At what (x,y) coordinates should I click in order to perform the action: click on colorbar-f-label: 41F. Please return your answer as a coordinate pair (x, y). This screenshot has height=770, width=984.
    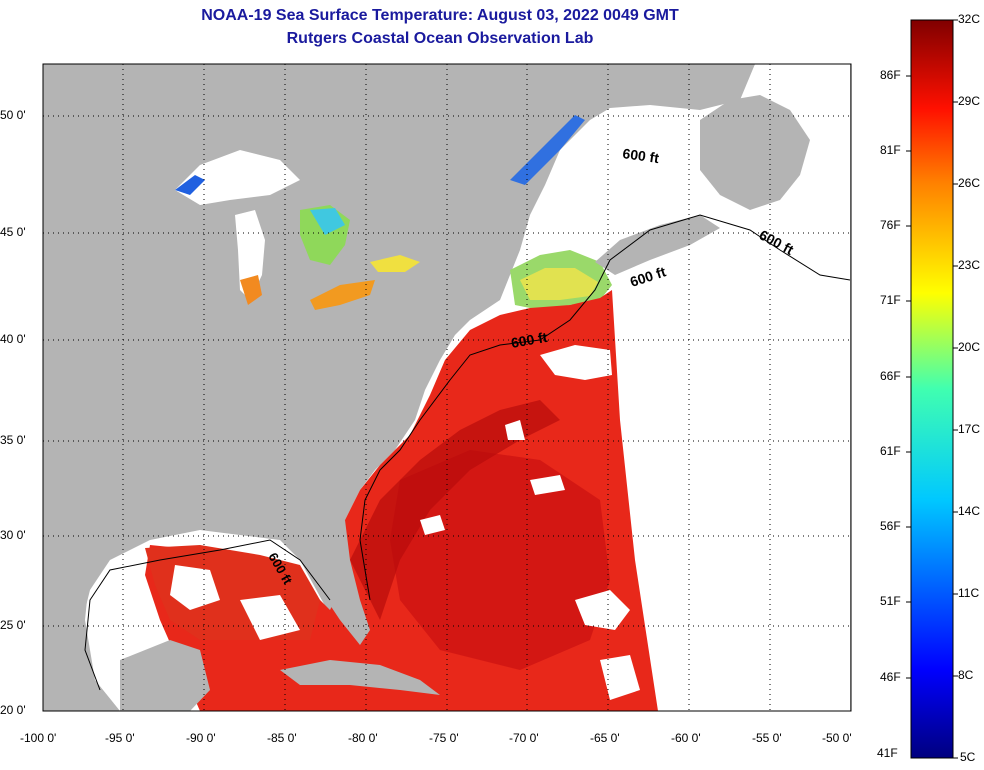
    Looking at the image, I should click on (887, 753).